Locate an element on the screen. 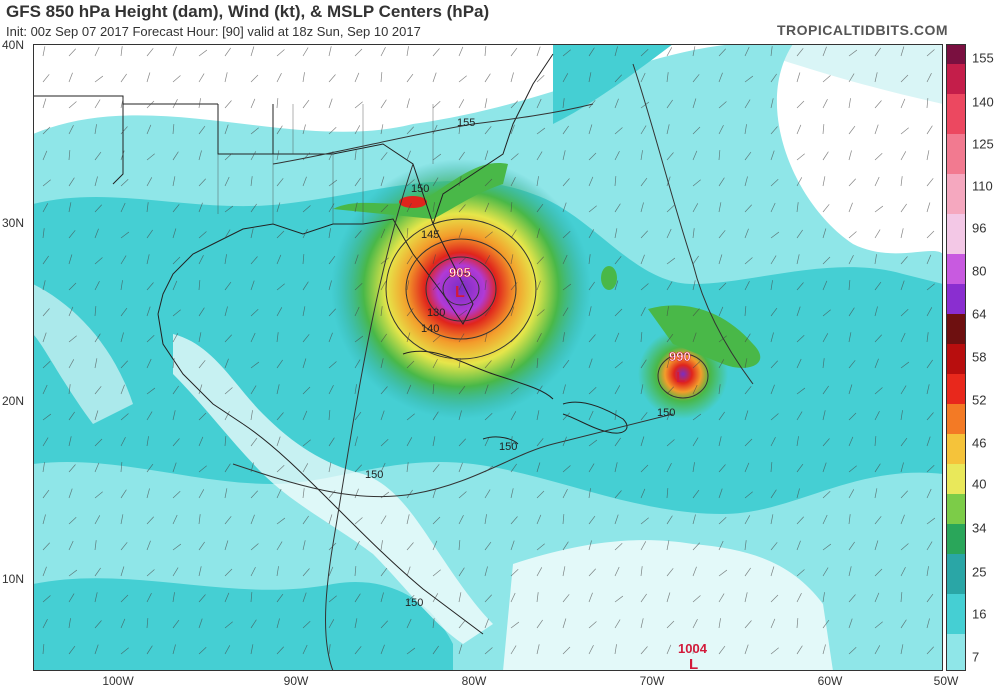  lon-label-50w: 50W is located at coordinates (946, 681).